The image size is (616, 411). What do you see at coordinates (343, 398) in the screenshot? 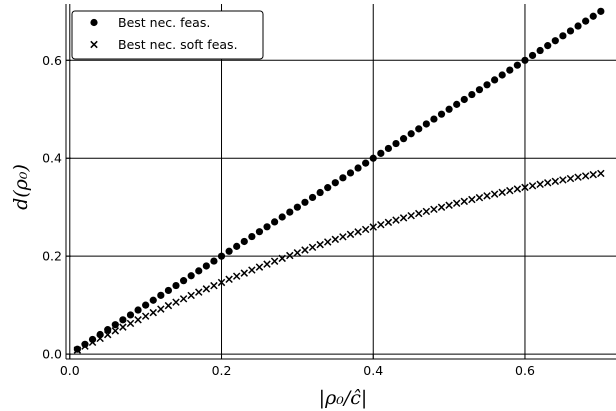
I see `x-axis-label: |ρ₀/ĉ|` at bounding box center [343, 398].